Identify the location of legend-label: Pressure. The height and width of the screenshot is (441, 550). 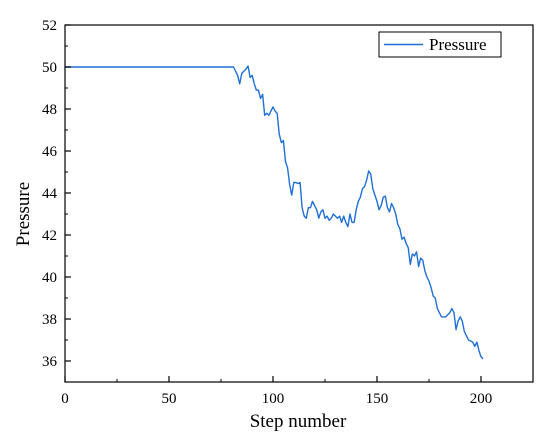
(458, 44).